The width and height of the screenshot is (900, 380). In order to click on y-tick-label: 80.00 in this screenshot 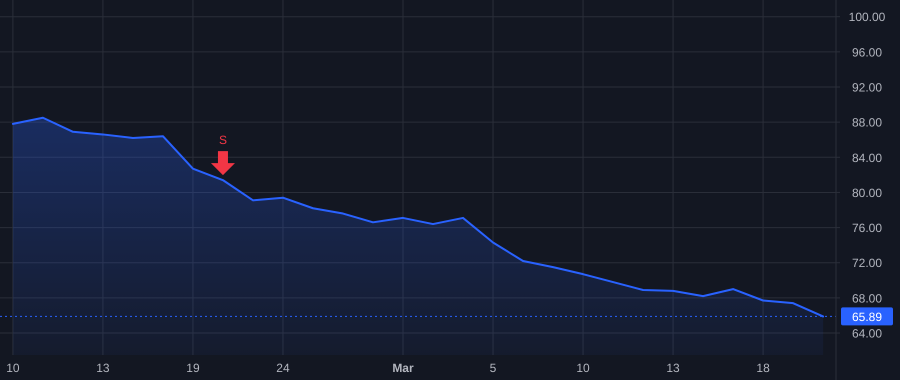, I will do `click(867, 193)`.